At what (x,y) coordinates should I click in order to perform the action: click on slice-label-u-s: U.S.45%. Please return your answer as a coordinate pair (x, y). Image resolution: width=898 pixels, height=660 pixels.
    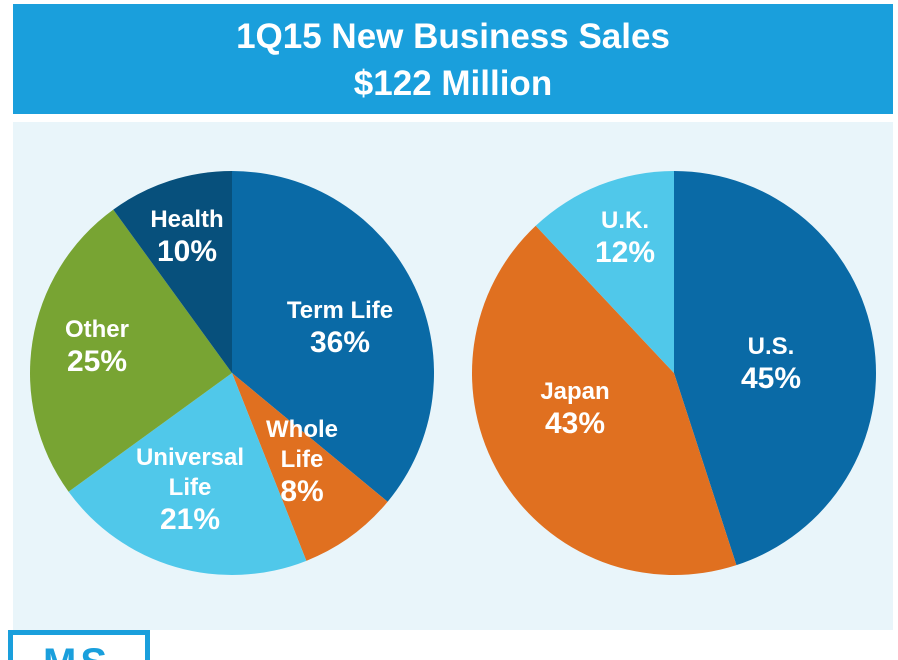
    Looking at the image, I should click on (771, 364).